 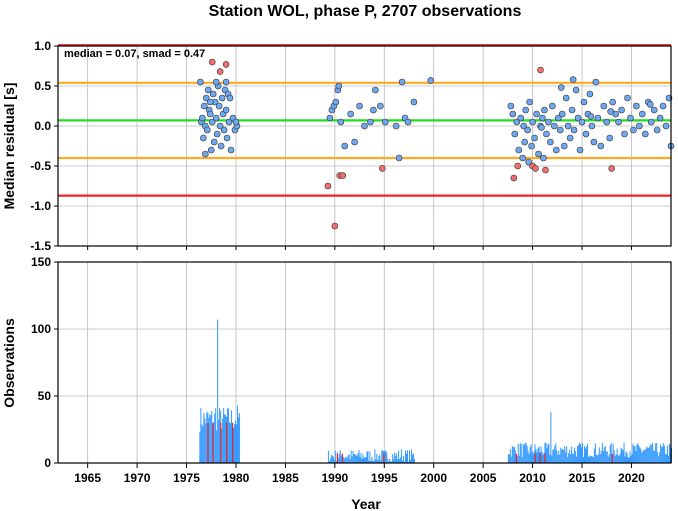 What do you see at coordinates (42, 46) in the screenshot?
I see `residual-y-tick-label: 1.0` at bounding box center [42, 46].